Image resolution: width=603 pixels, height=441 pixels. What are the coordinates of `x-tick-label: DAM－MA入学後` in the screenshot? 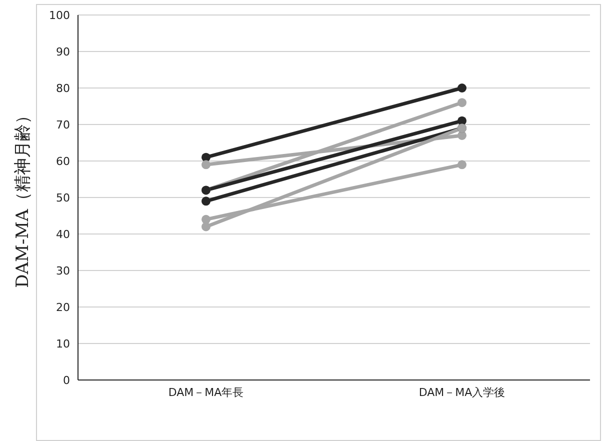 It's located at (462, 392).